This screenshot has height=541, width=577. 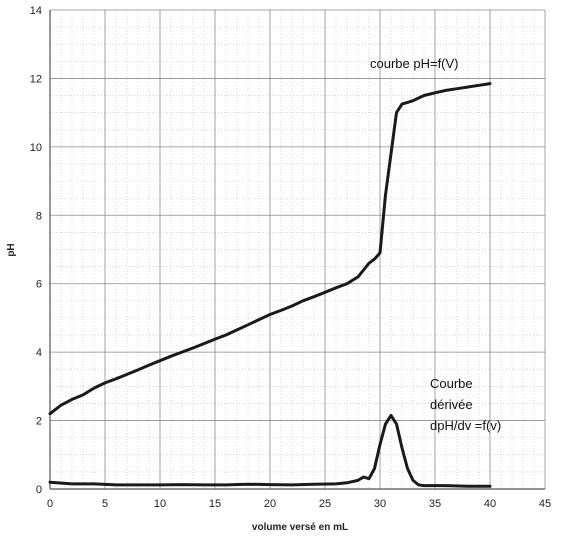 I want to click on y-axis-label: pH, so click(x=11, y=249).